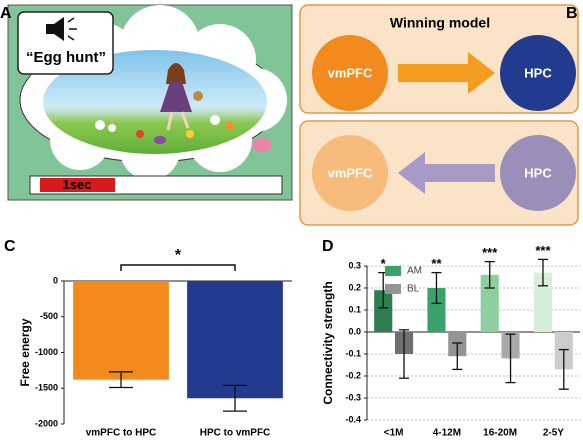 This screenshot has width=583, height=445. I want to click on panel-label: B, so click(572, 13).